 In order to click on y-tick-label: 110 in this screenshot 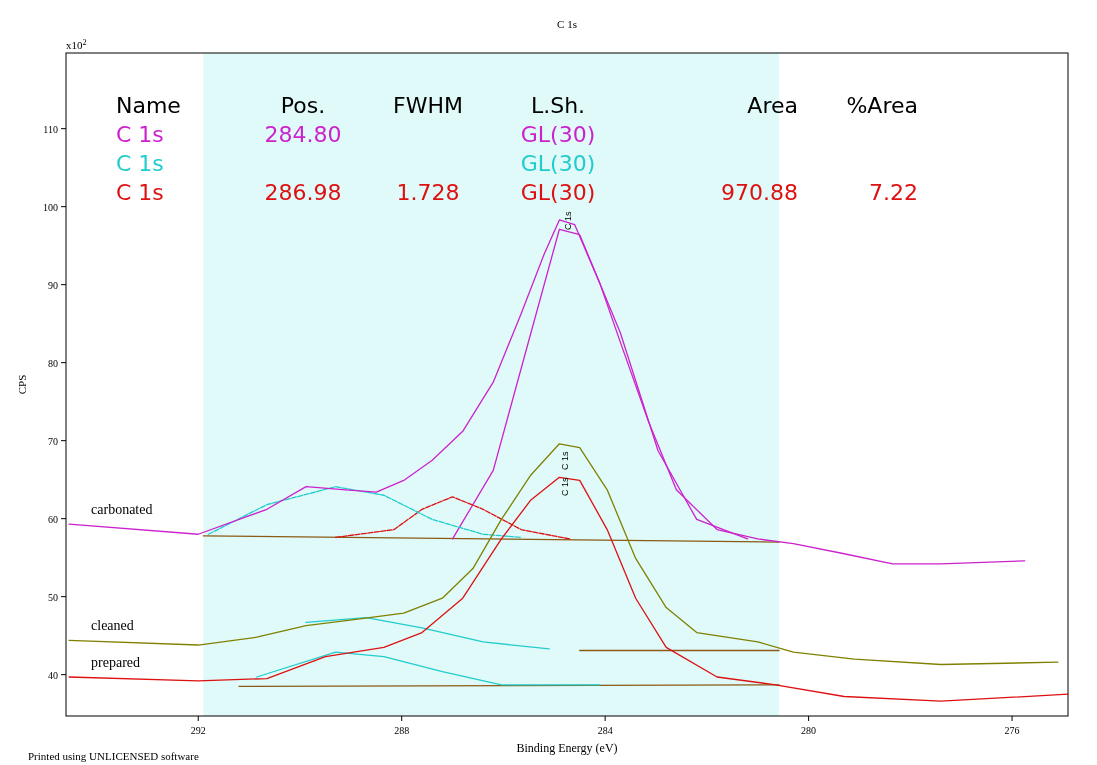, I will do `click(50, 129)`.